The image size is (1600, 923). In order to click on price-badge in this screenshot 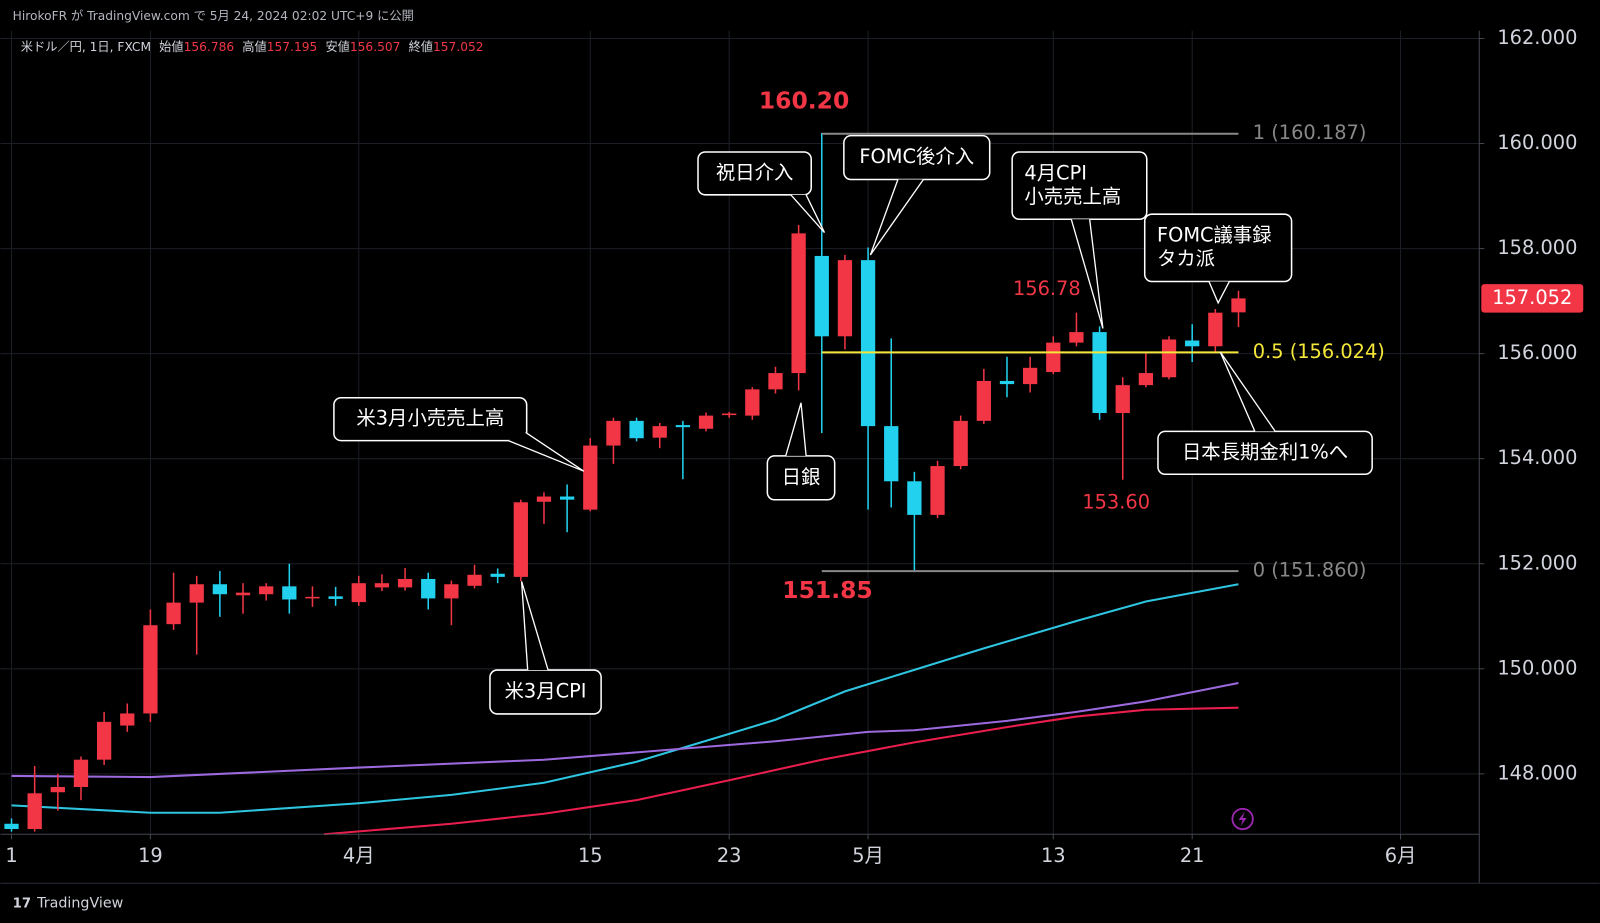, I will do `click(1532, 298)`.